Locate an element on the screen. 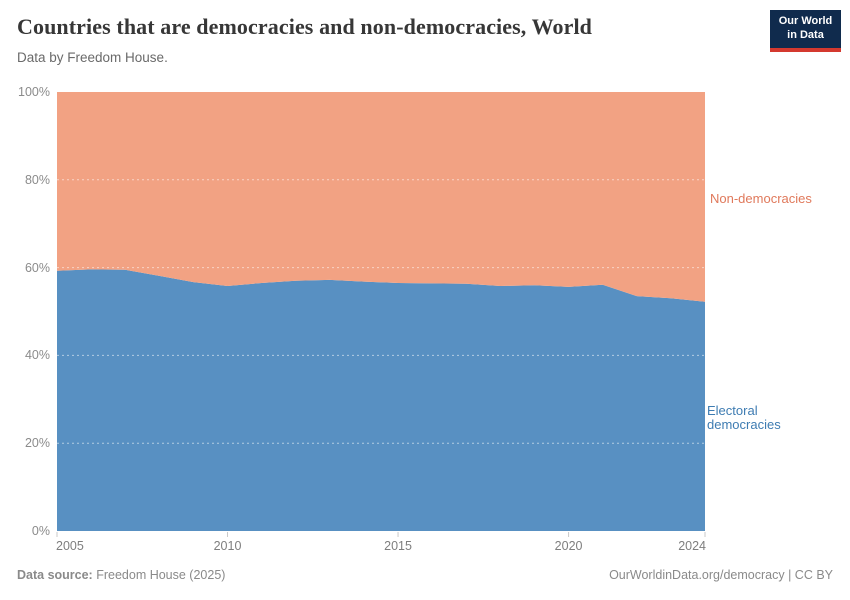  y-axis-label-100: 100% is located at coordinates (34, 92).